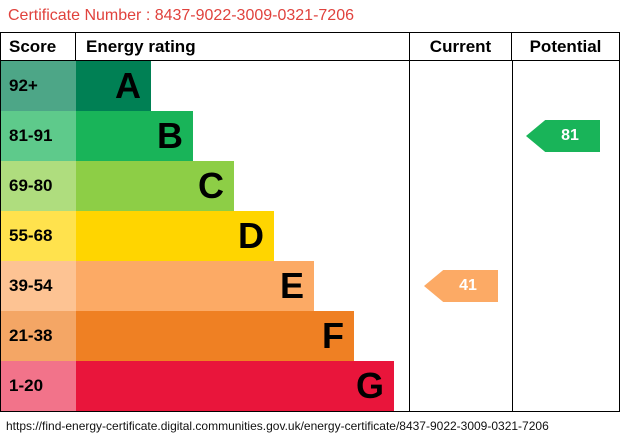 This screenshot has width=620, height=440. What do you see at coordinates (333, 335) in the screenshot?
I see `band-letter-f: F` at bounding box center [333, 335].